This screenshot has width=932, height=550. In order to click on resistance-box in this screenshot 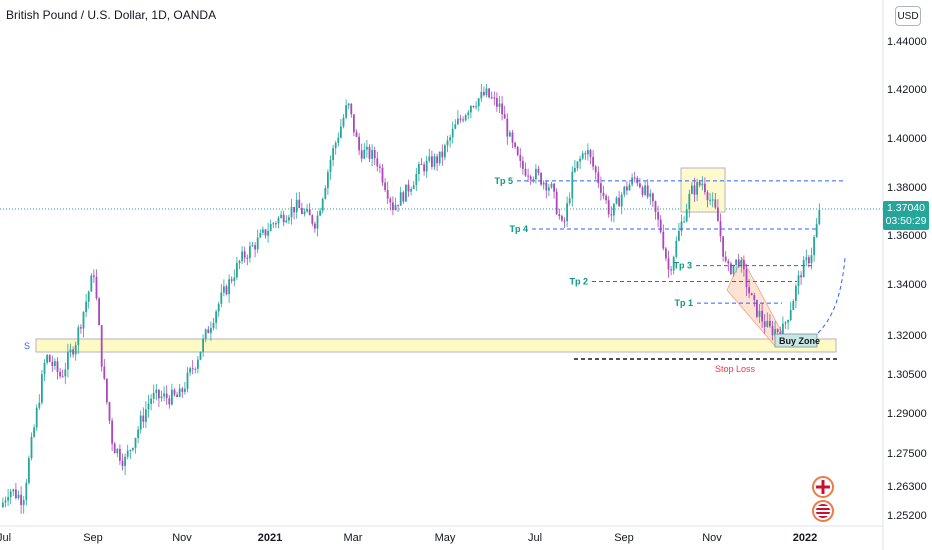, I will do `click(703, 190)`.